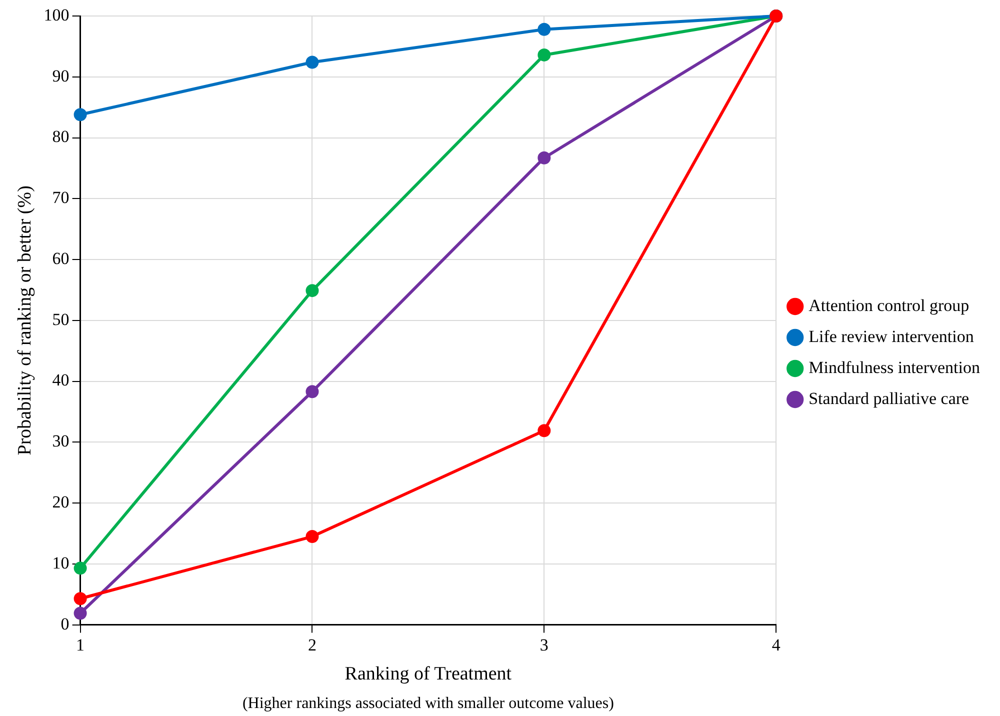 The image size is (1000, 716). What do you see at coordinates (894, 367) in the screenshot?
I see `legend-label: Mindfulness intervention` at bounding box center [894, 367].